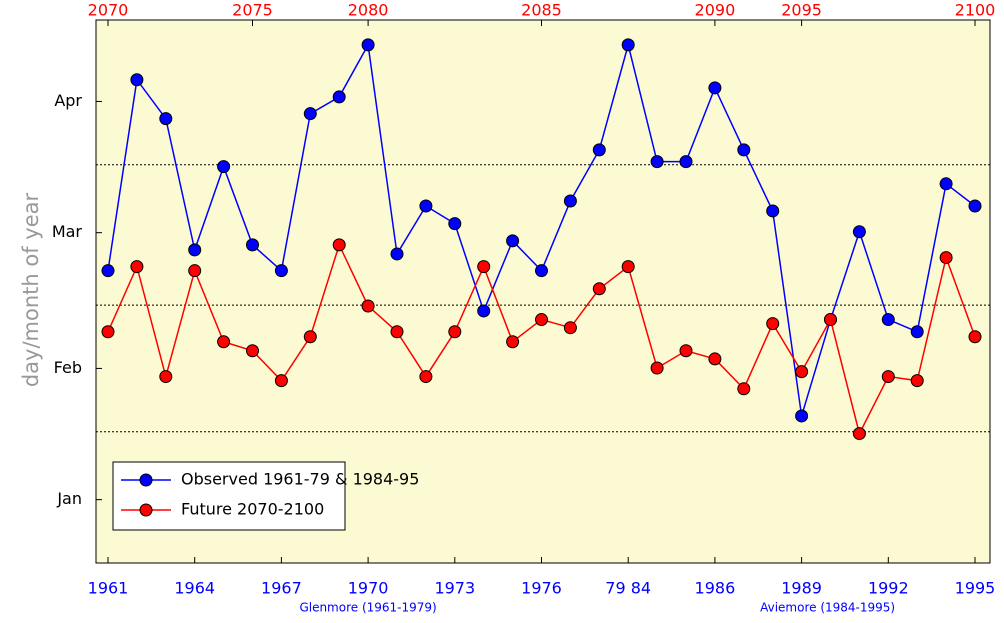  I want to click on top-tick-label: 2090, so click(715, 10).